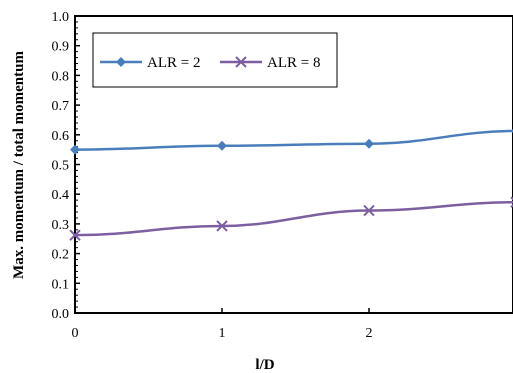  What do you see at coordinates (293, 63) in the screenshot?
I see `legend-label-alr8: ALR = 8` at bounding box center [293, 63].